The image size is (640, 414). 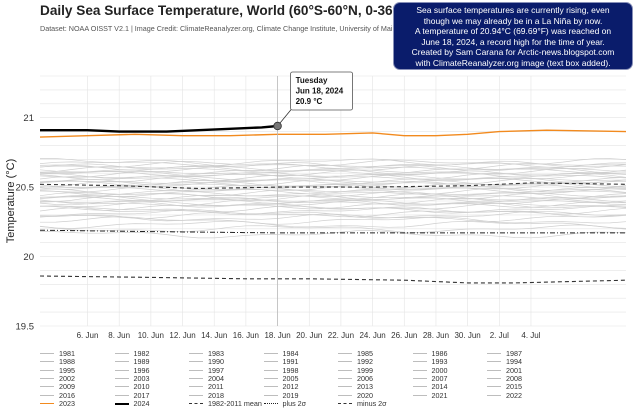 I want to click on legend-label: 1985, so click(x=365, y=353).